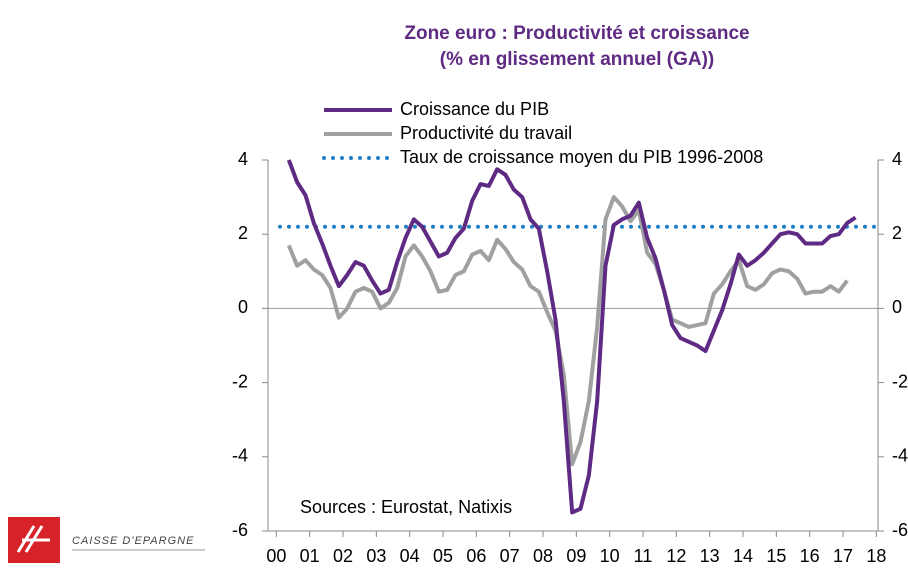 This screenshot has width=908, height=571. I want to click on logo: CAISSE D'EPARGNE, so click(106, 540).